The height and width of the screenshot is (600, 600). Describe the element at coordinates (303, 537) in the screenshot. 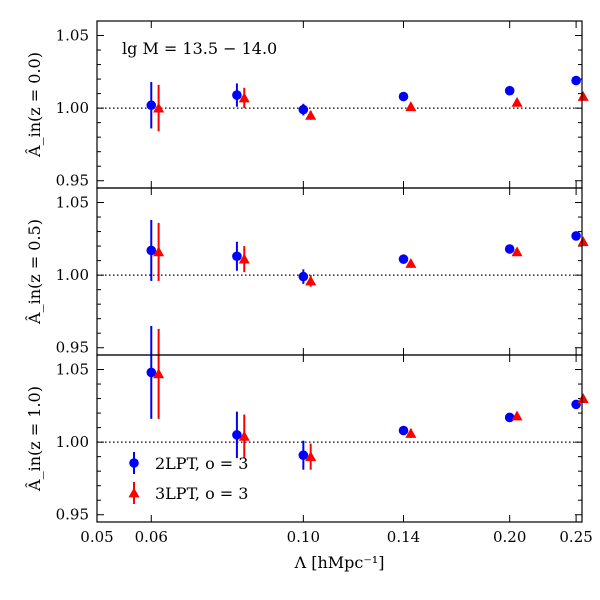

I see `x-tick-label: 0.10` at that location.